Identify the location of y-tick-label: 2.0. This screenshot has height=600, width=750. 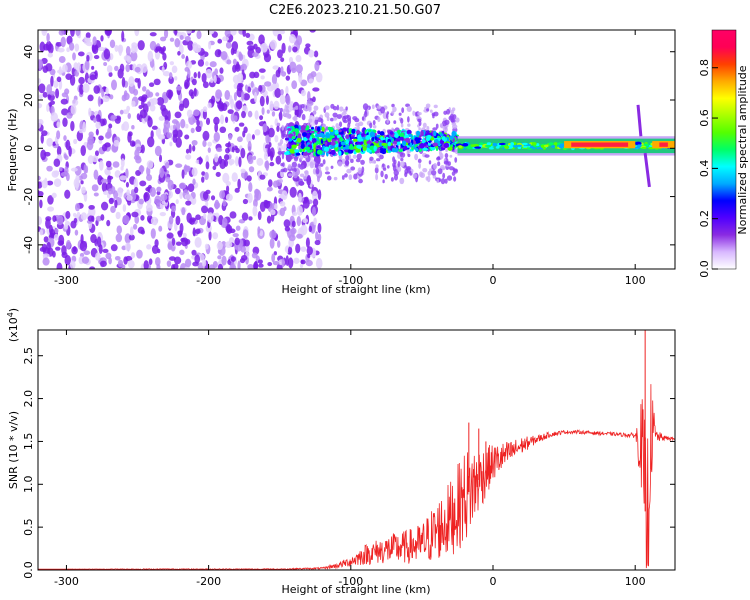
(28, 399).